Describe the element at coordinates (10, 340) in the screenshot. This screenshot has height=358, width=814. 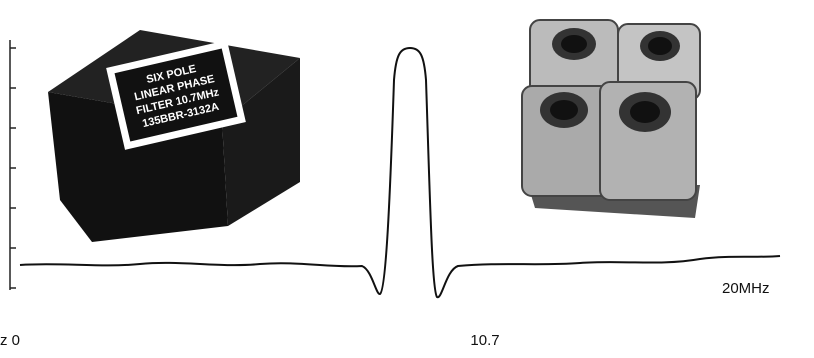
I see `axis-label: z 0` at that location.